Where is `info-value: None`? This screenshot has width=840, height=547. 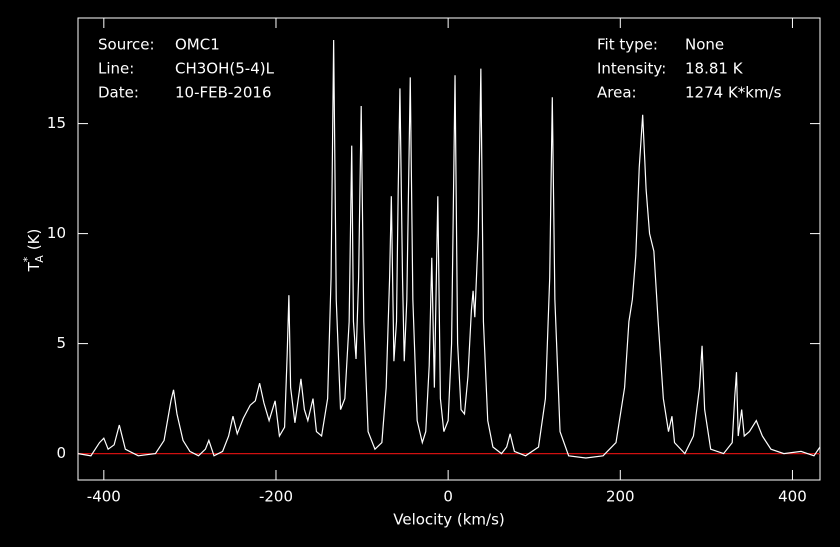 info-value: None is located at coordinates (704, 45).